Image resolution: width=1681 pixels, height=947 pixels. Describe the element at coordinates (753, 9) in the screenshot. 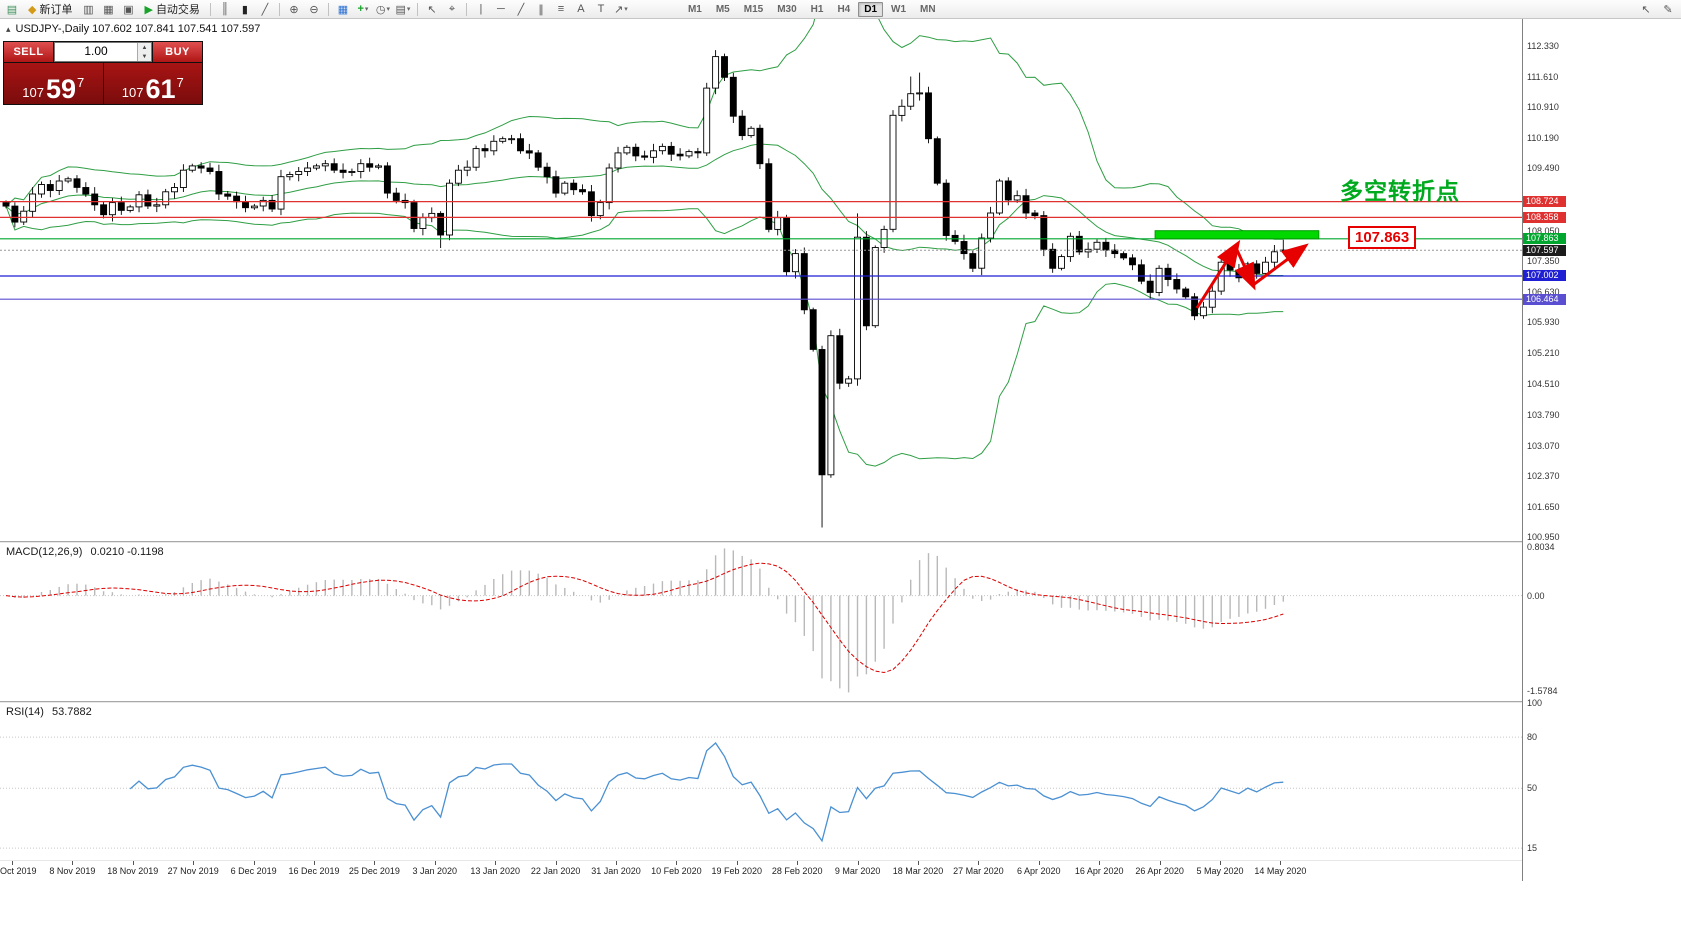

I see `timeframe-m15: M15` at that location.